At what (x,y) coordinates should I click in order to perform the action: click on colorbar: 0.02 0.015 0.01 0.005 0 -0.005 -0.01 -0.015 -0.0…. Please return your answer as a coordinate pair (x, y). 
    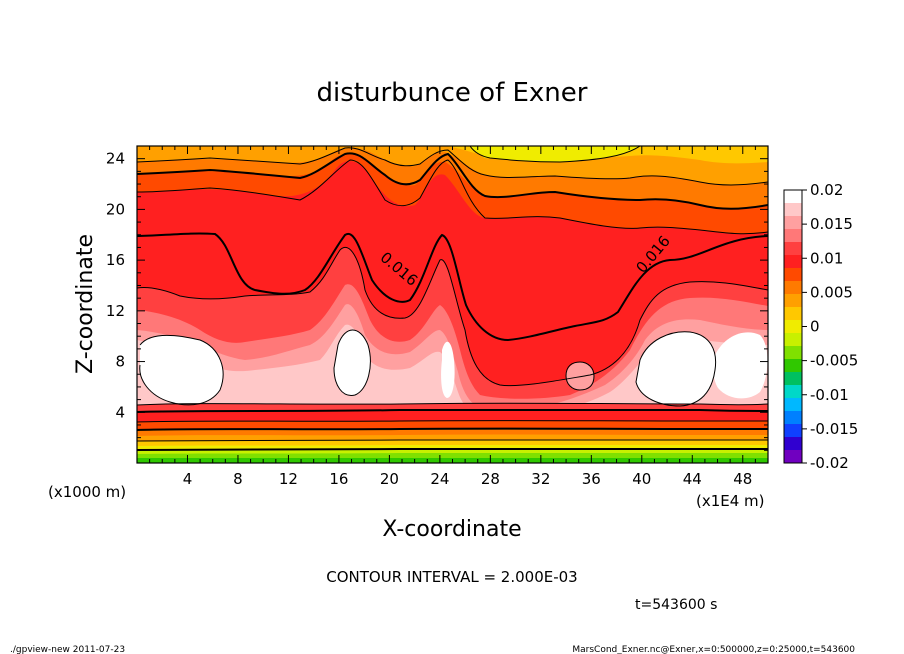
    Looking at the image, I should click on (820, 326).